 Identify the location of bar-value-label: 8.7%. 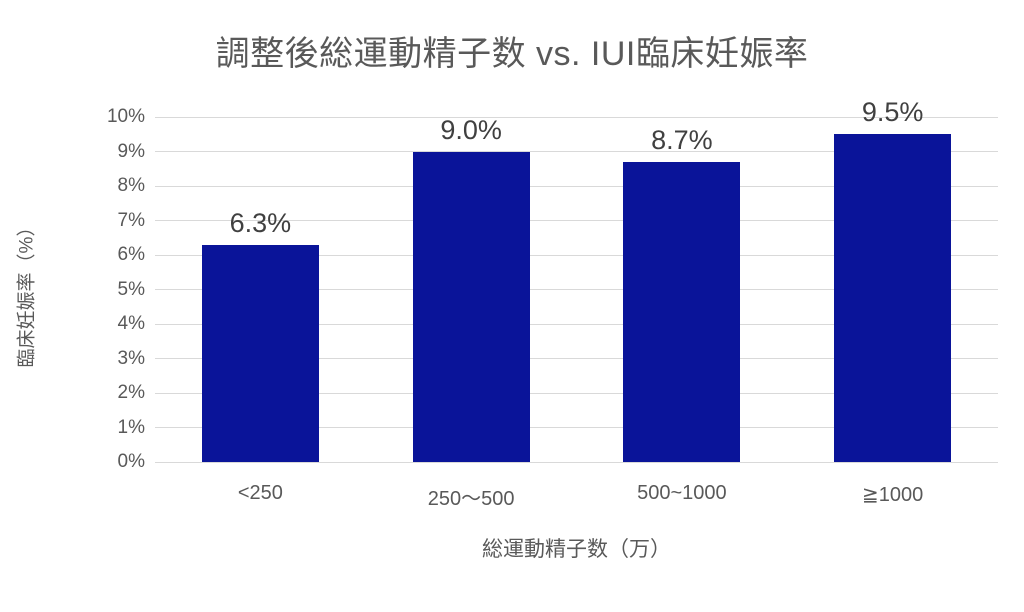
(682, 139).